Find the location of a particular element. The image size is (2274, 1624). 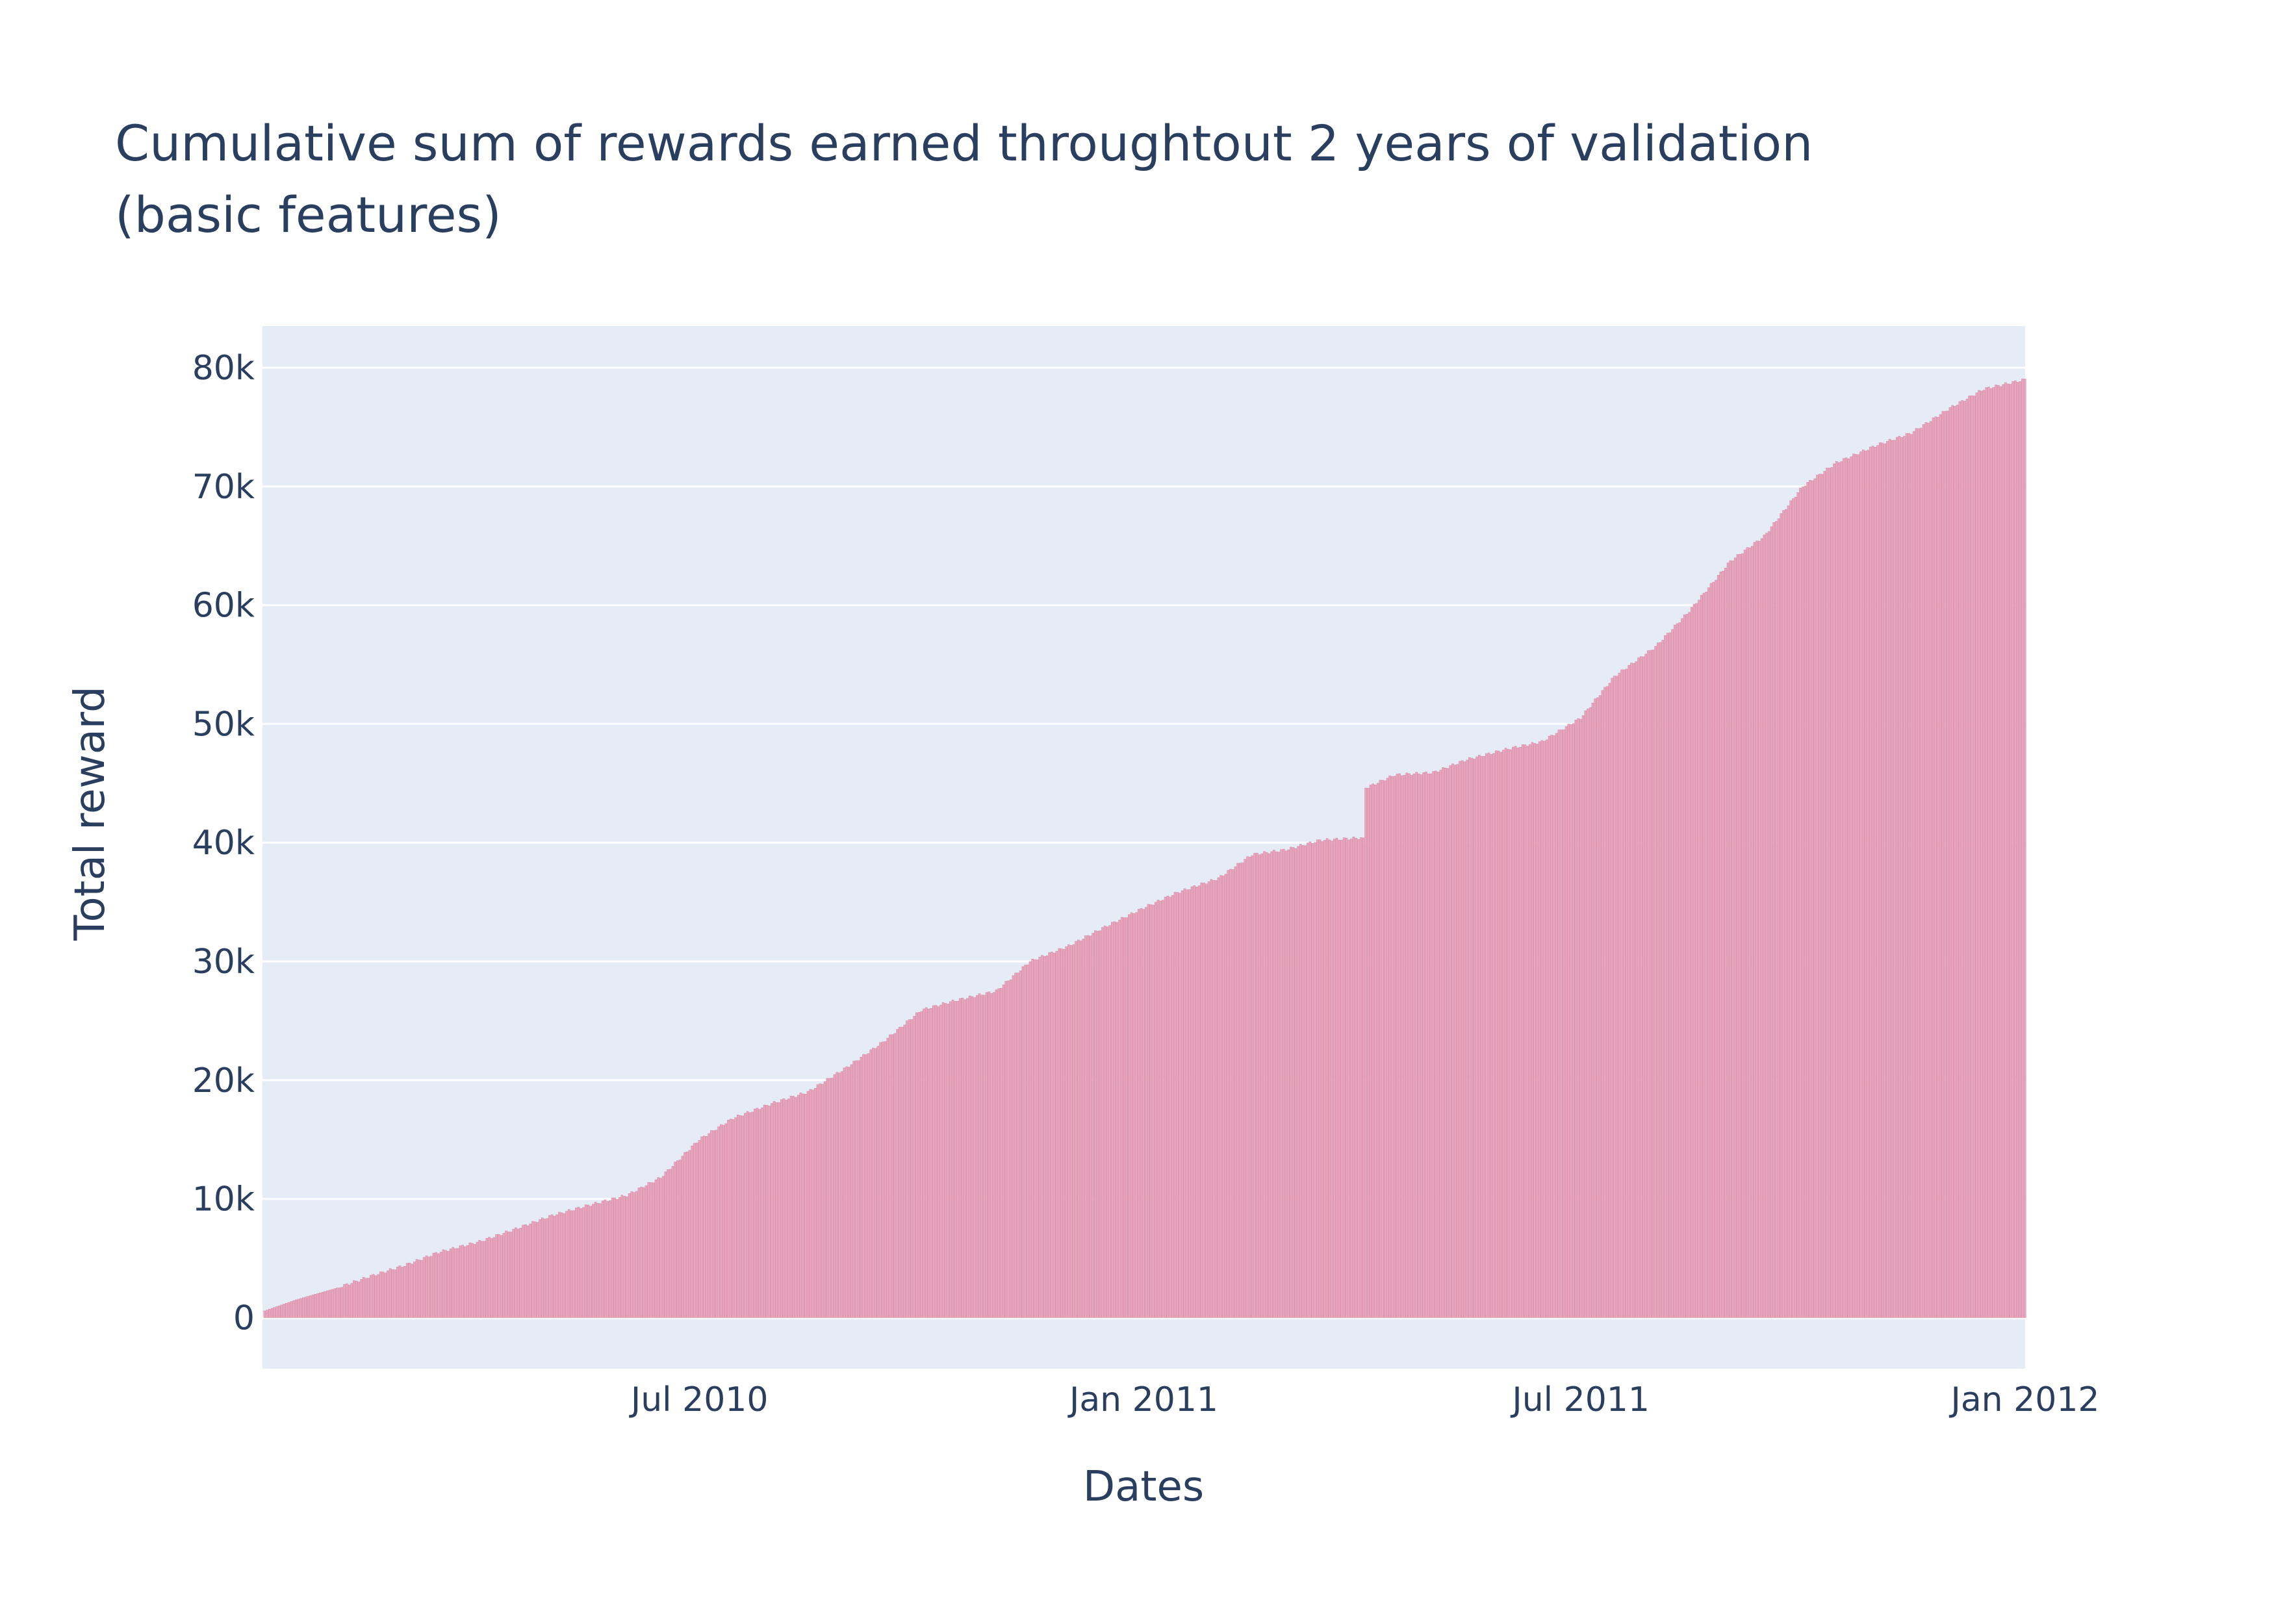

y-tick-label: 50k is located at coordinates (223, 724).